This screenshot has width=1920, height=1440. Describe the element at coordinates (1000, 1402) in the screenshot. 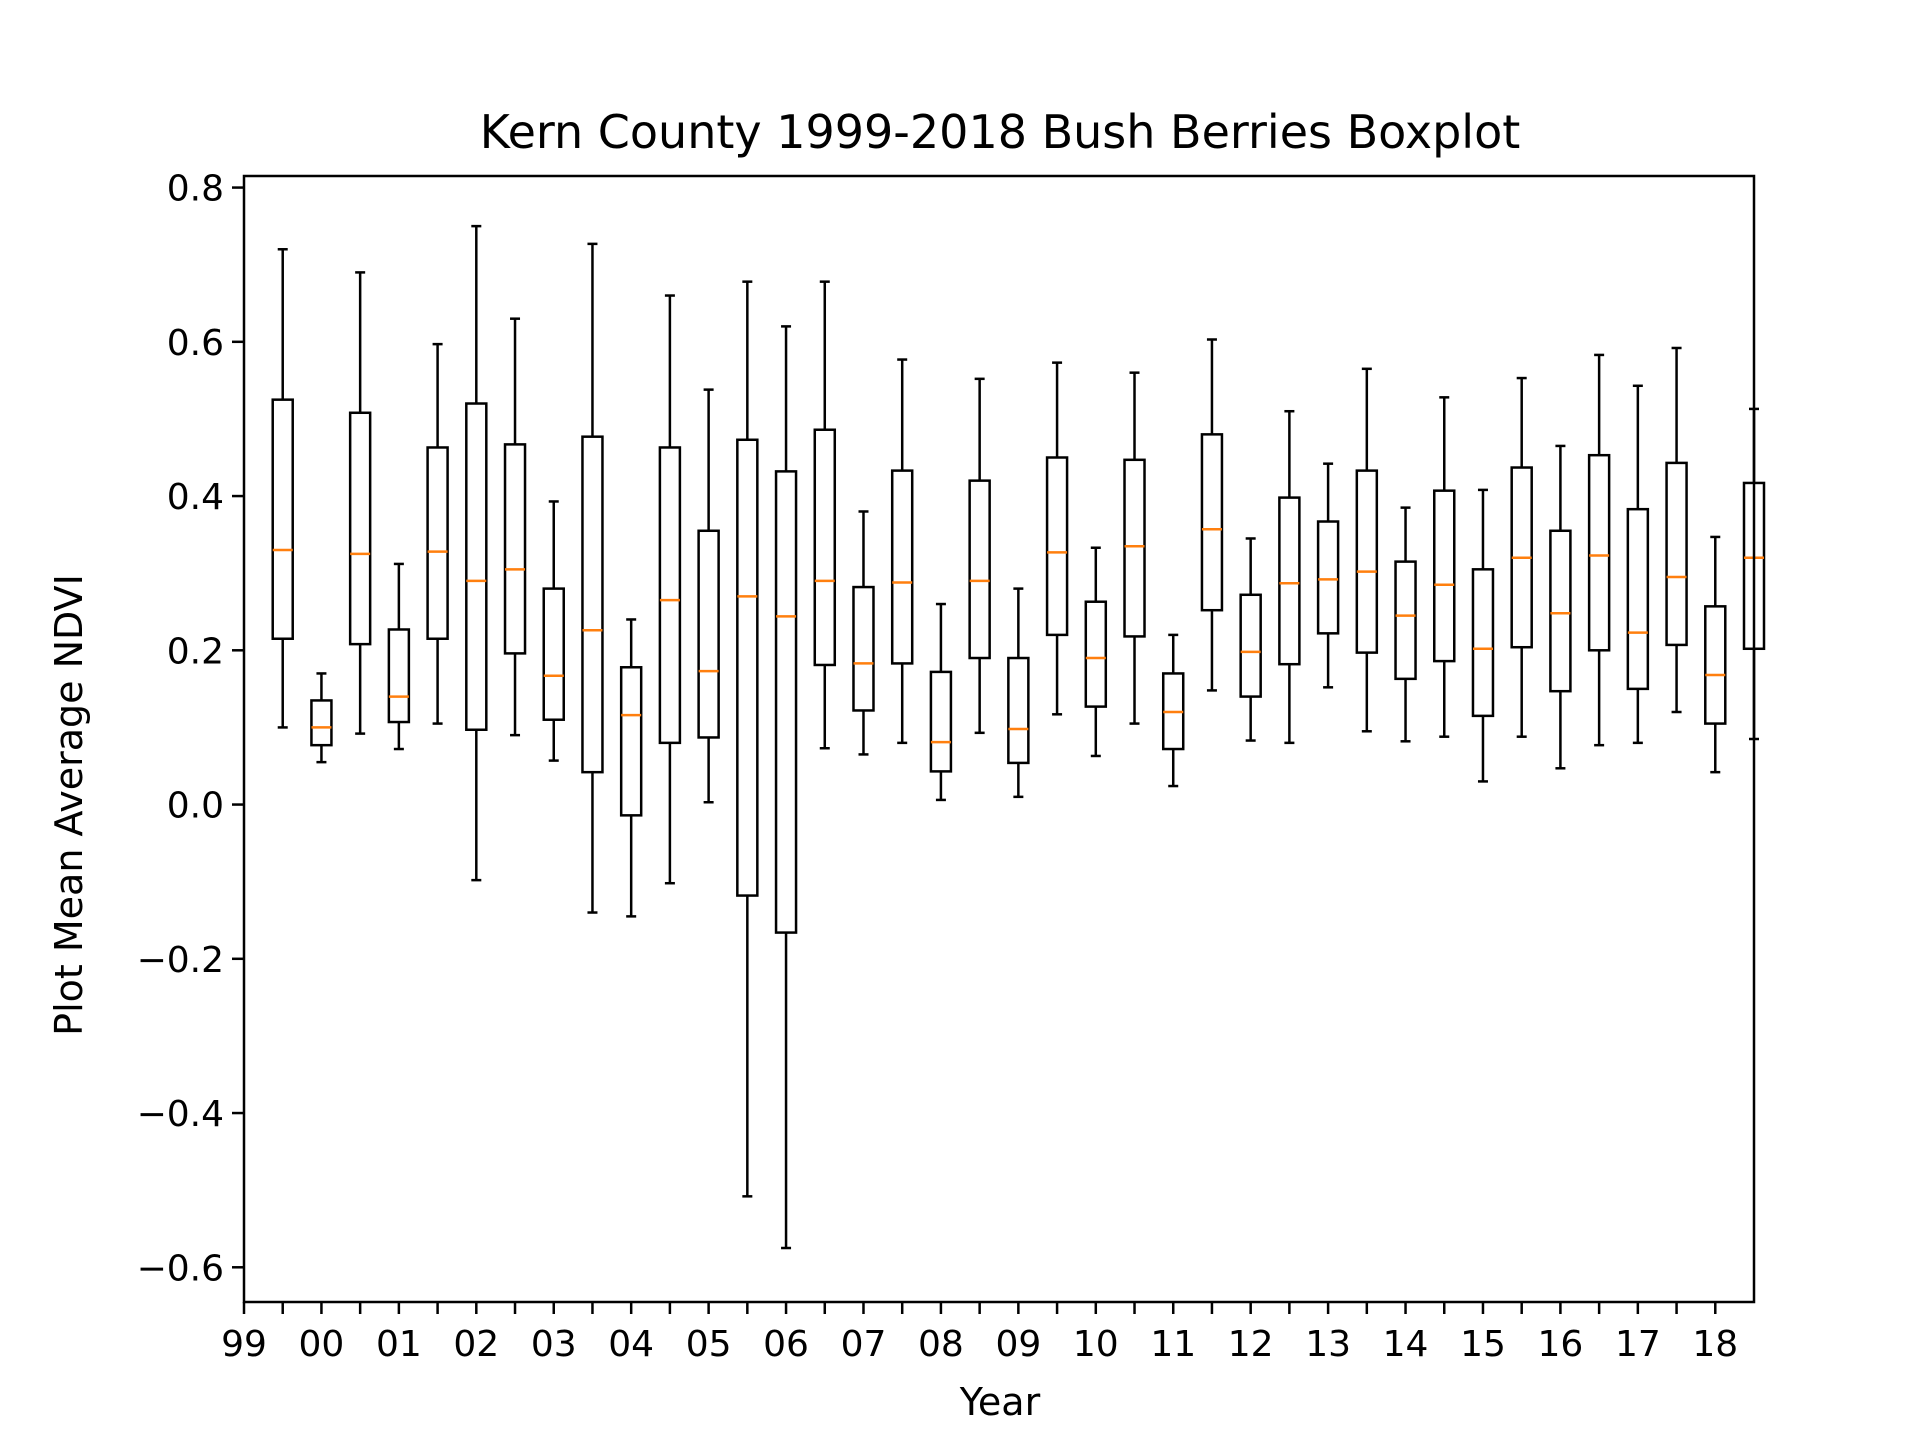

I see `x-axis-label: Year` at that location.